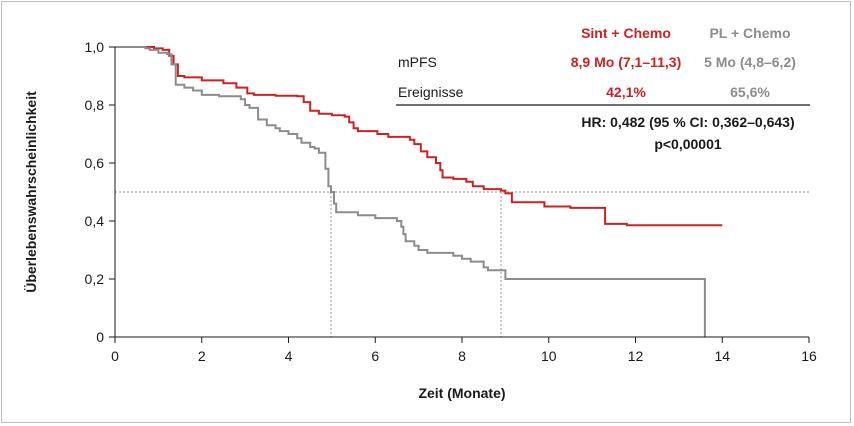  I want to click on x-axis-label: Zeit (Monate), so click(461, 393).